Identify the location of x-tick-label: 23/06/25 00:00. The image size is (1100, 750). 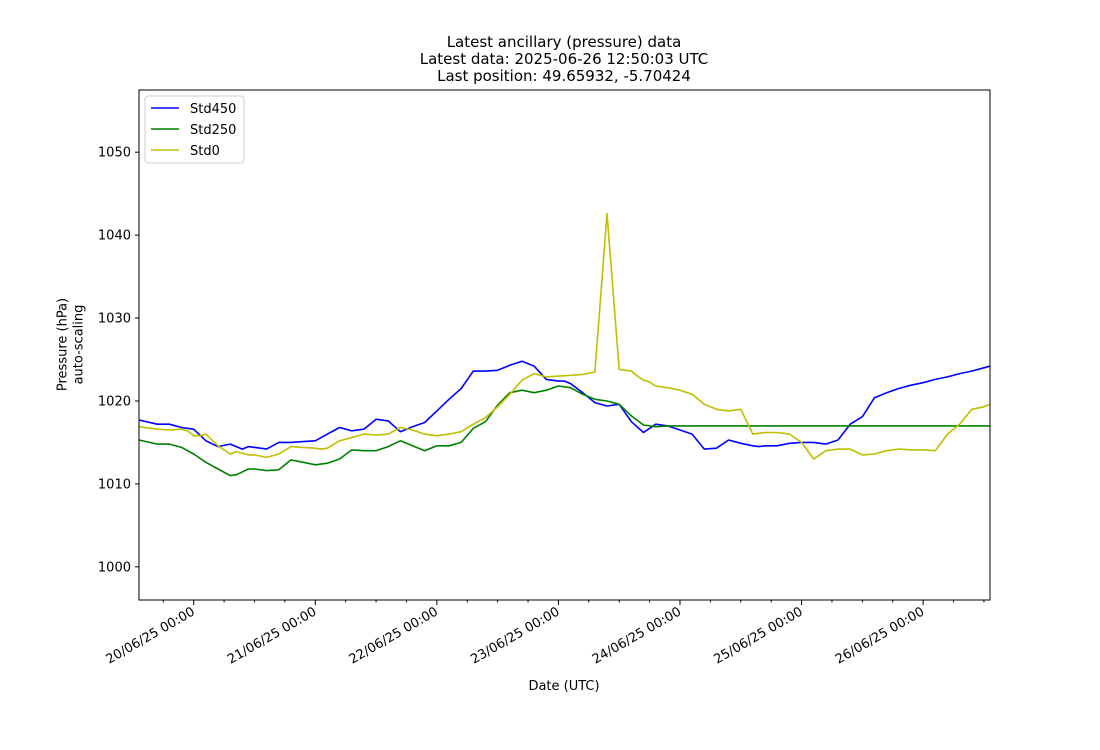
(515, 635).